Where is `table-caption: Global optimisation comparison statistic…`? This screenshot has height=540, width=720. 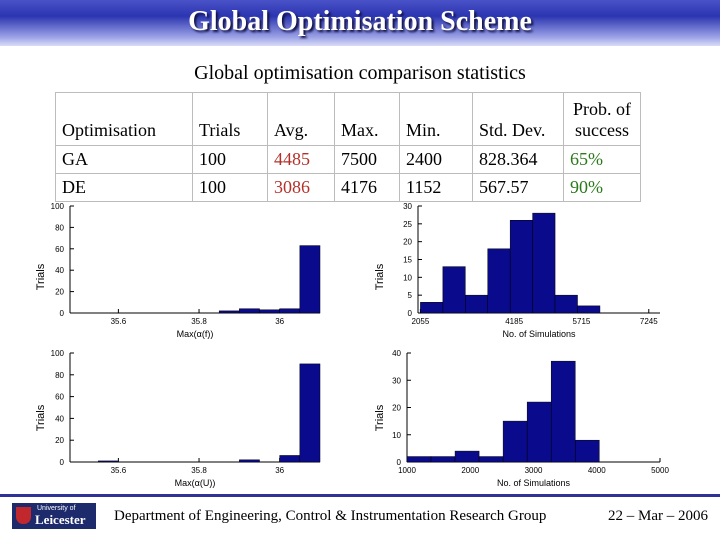 table-caption: Global optimisation comparison statistic… is located at coordinates (360, 73).